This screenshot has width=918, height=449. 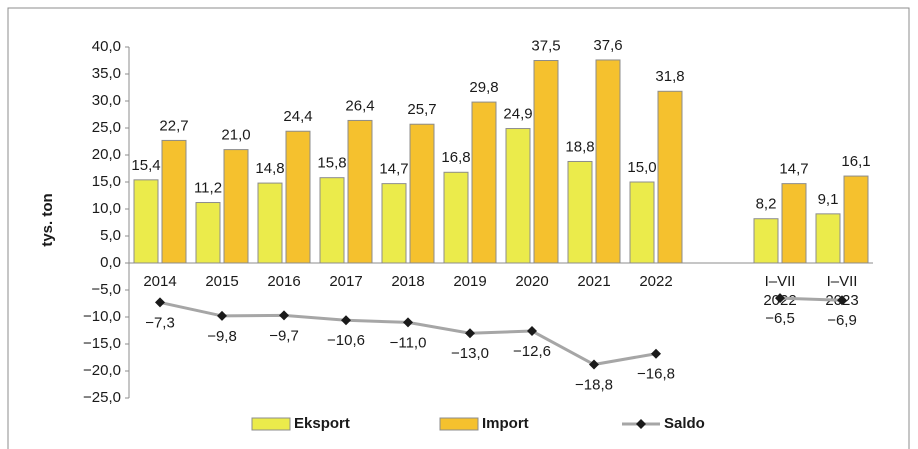 I want to click on data-label: 15,8, so click(x=331, y=163).